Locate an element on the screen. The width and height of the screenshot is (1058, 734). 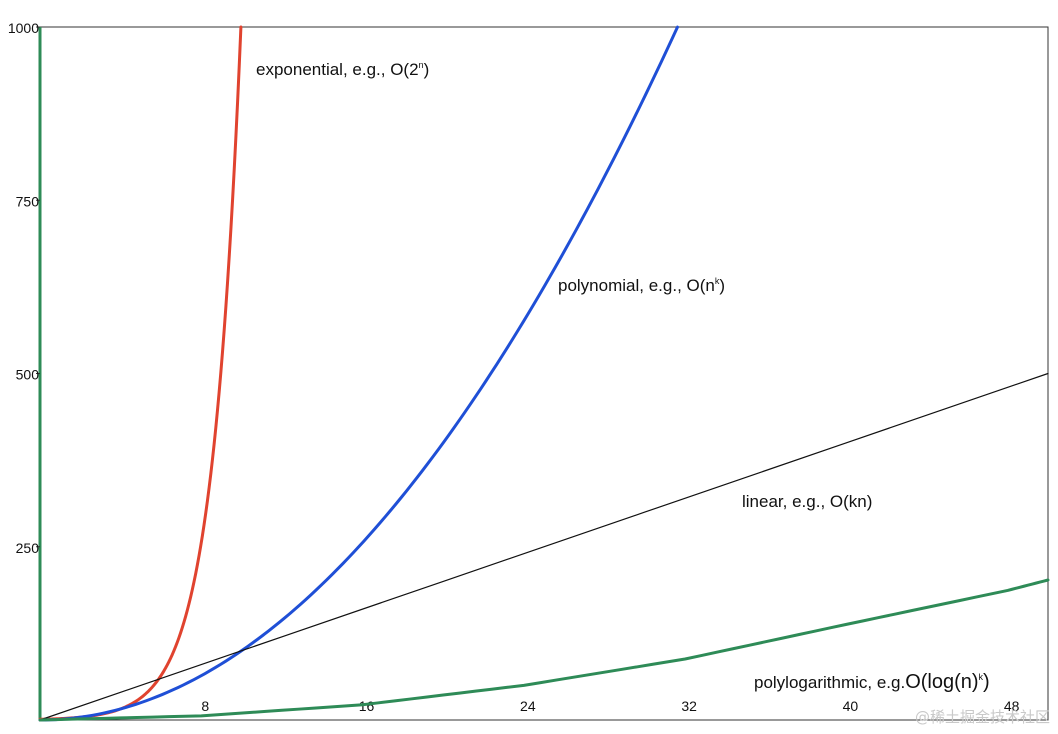
x-tick-label: 32 is located at coordinates (689, 706).